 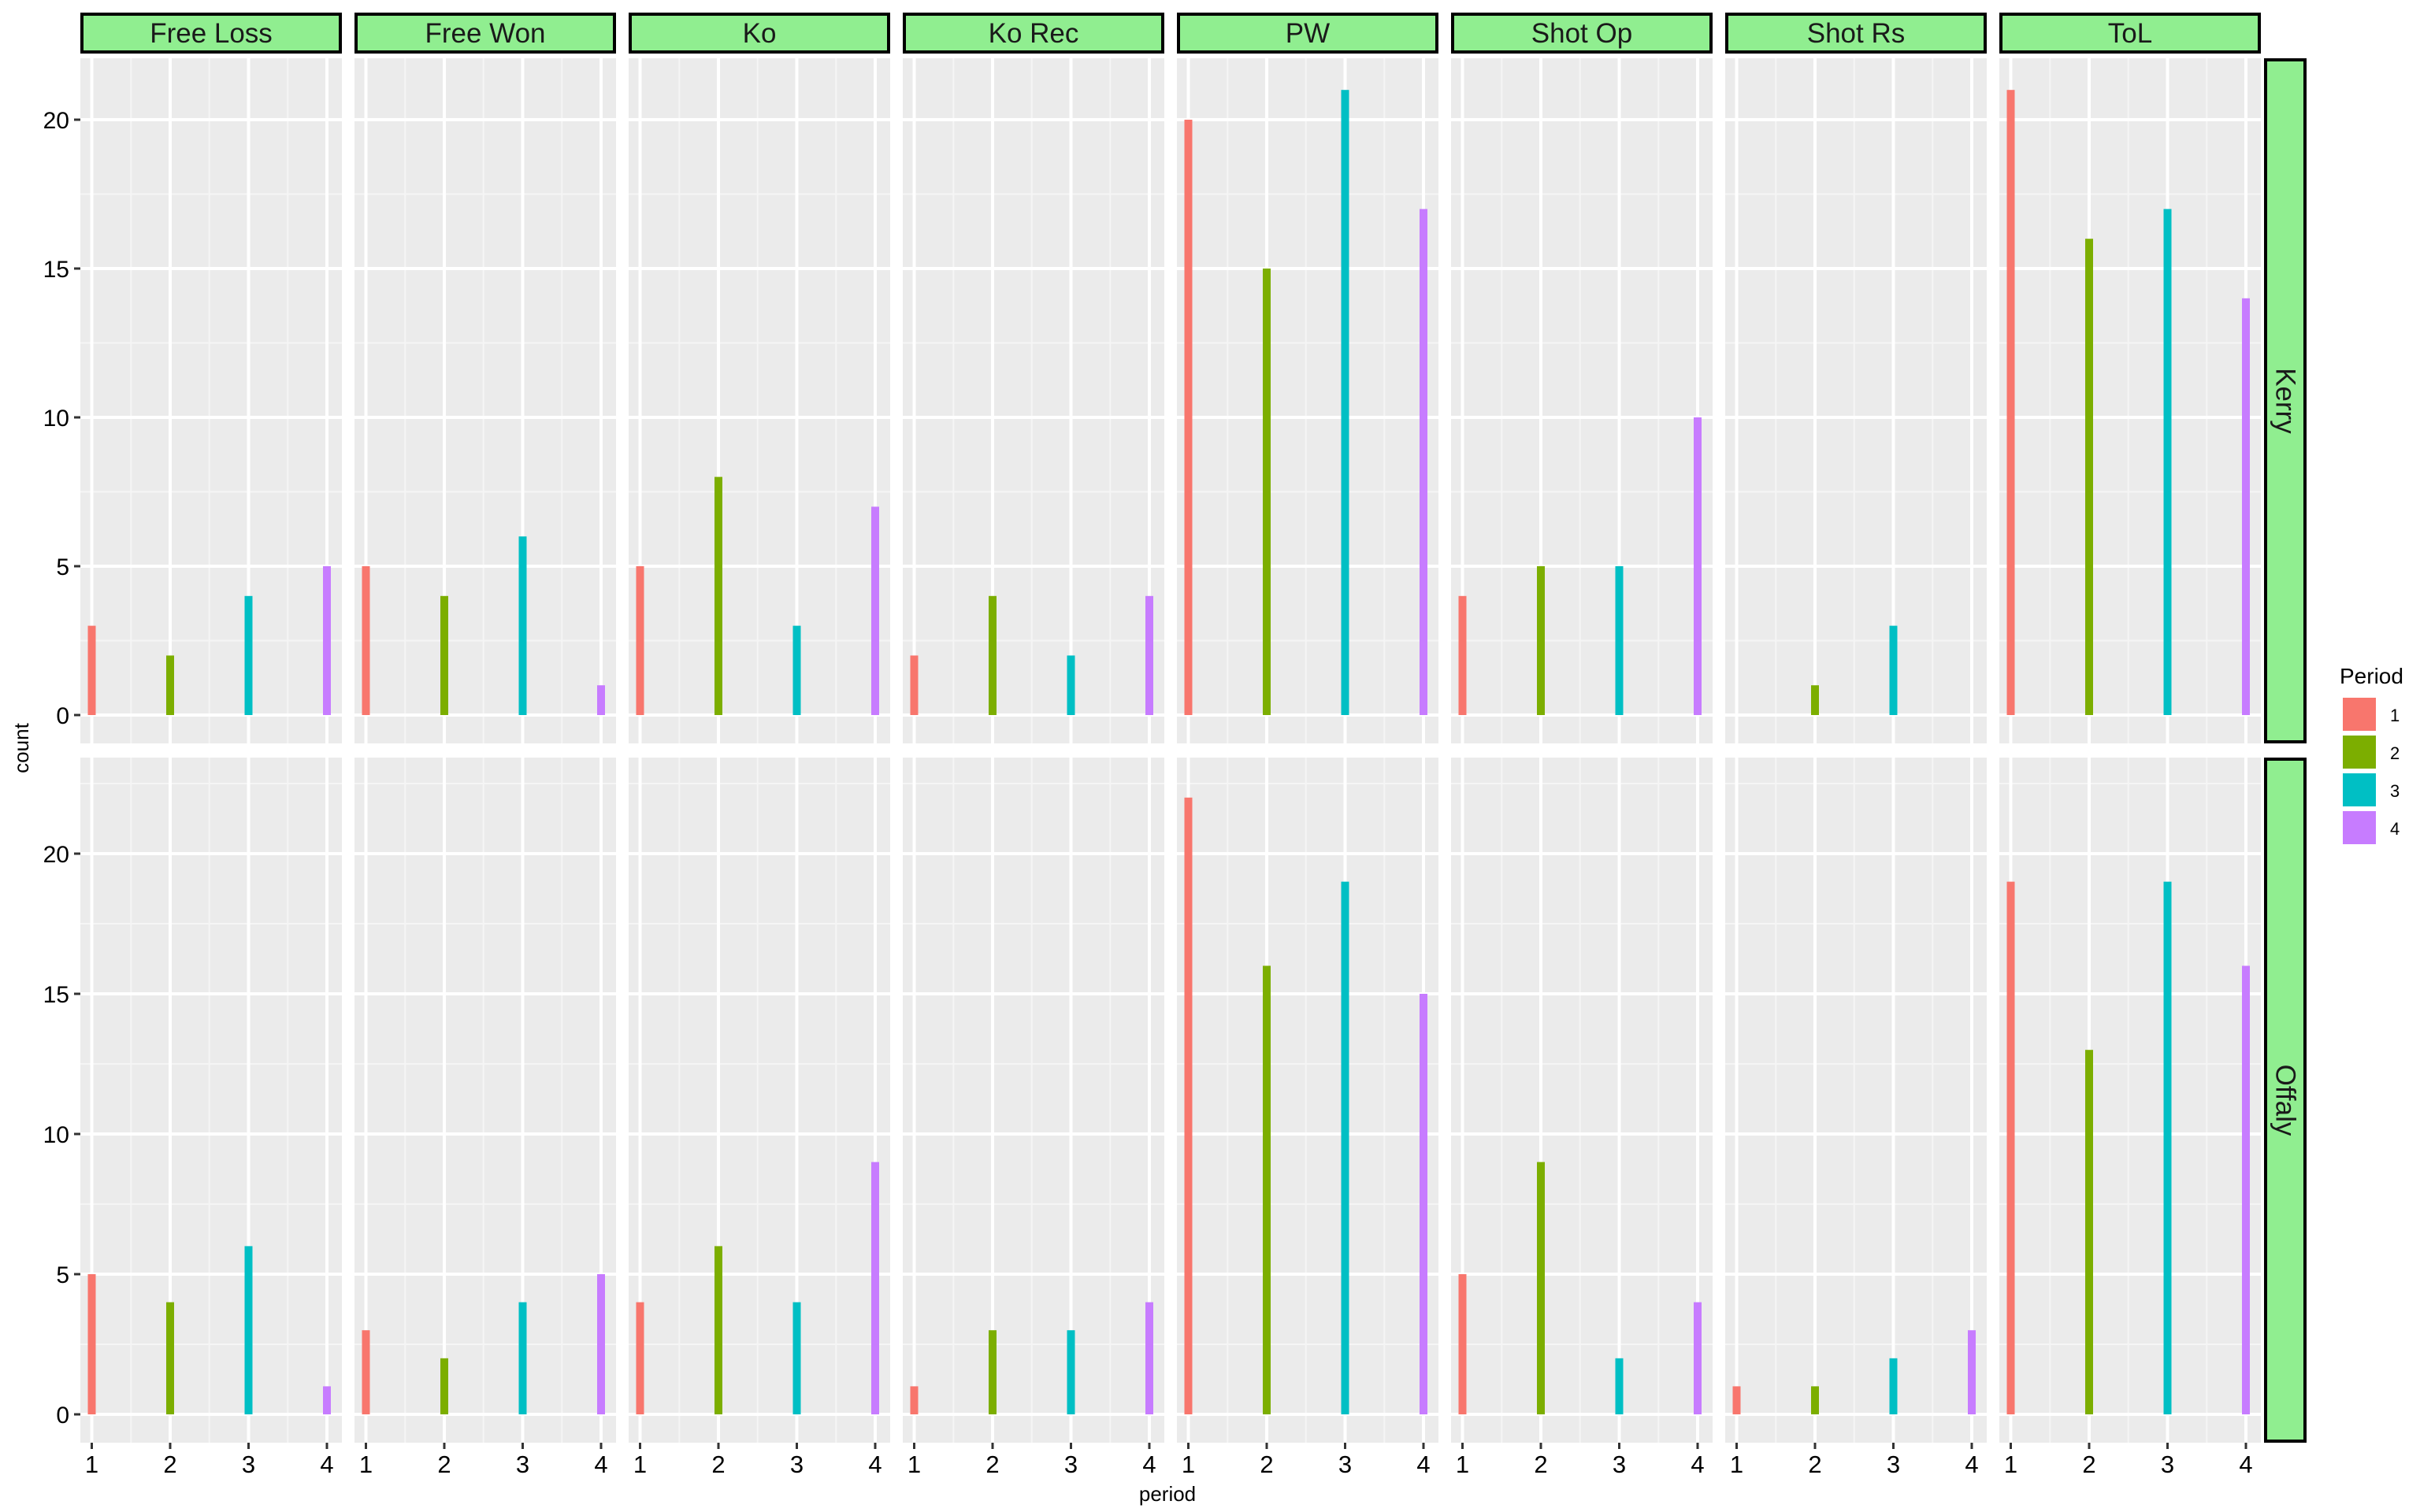 I want to click on strip-label-free-loss: Free Loss, so click(x=211, y=33).